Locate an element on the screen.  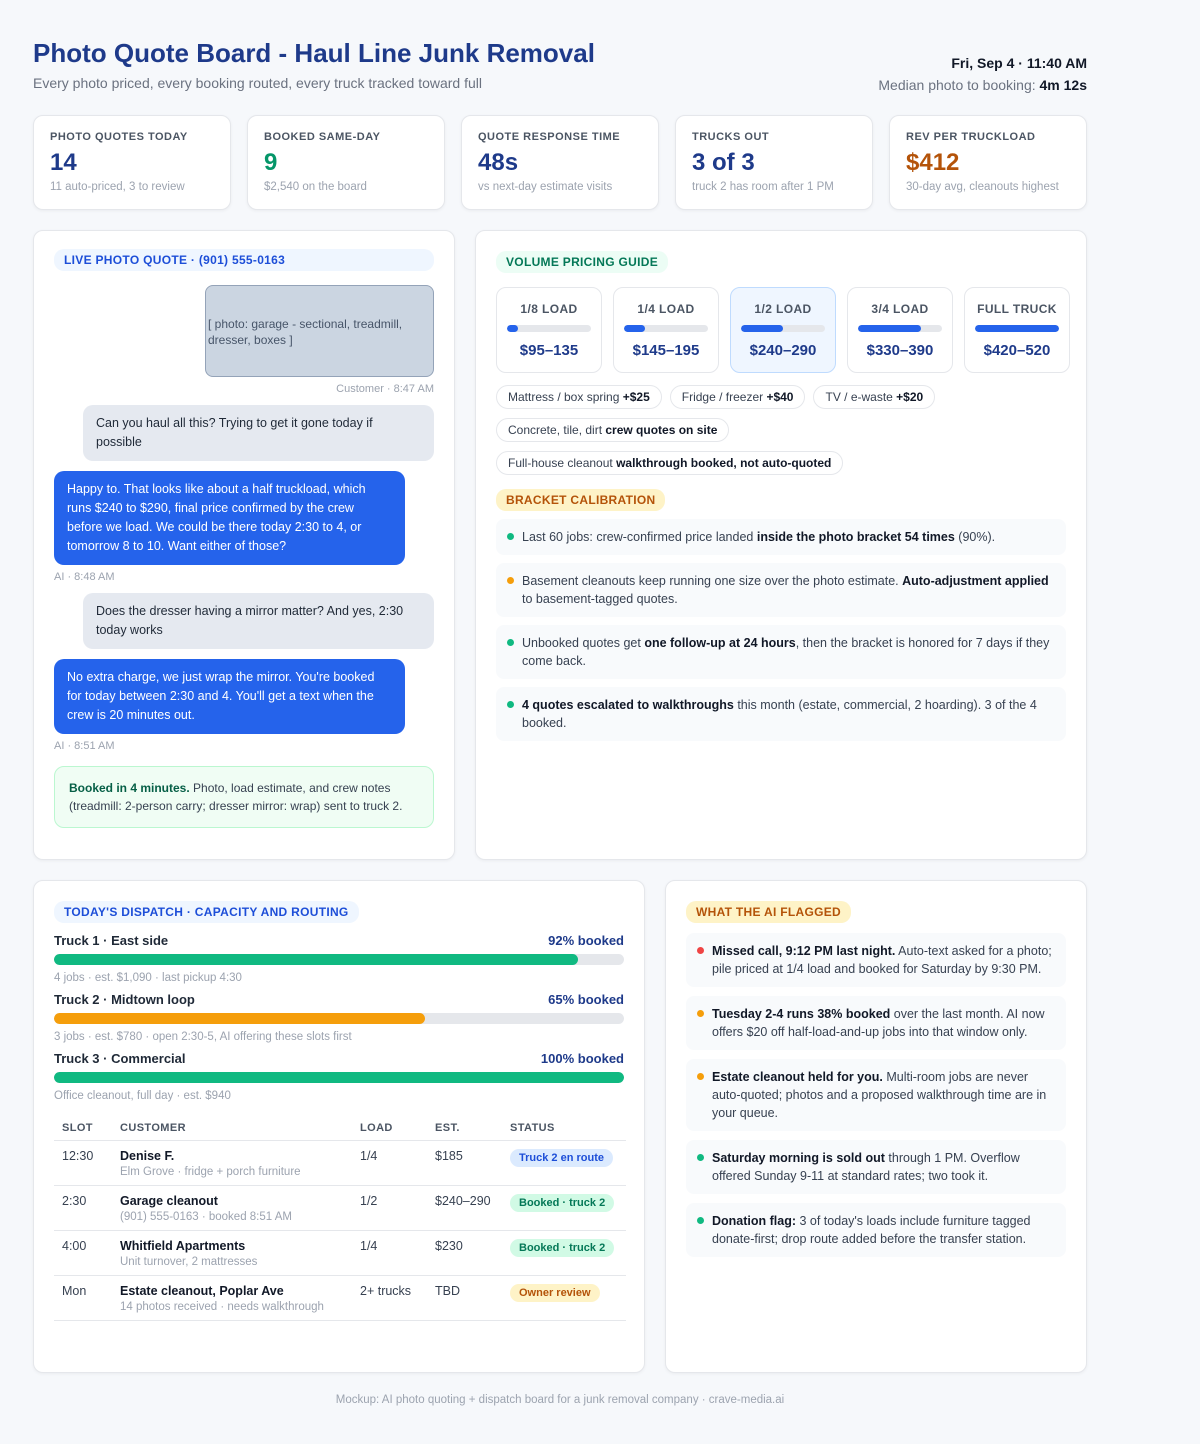
truck-bar is located at coordinates (339, 959).